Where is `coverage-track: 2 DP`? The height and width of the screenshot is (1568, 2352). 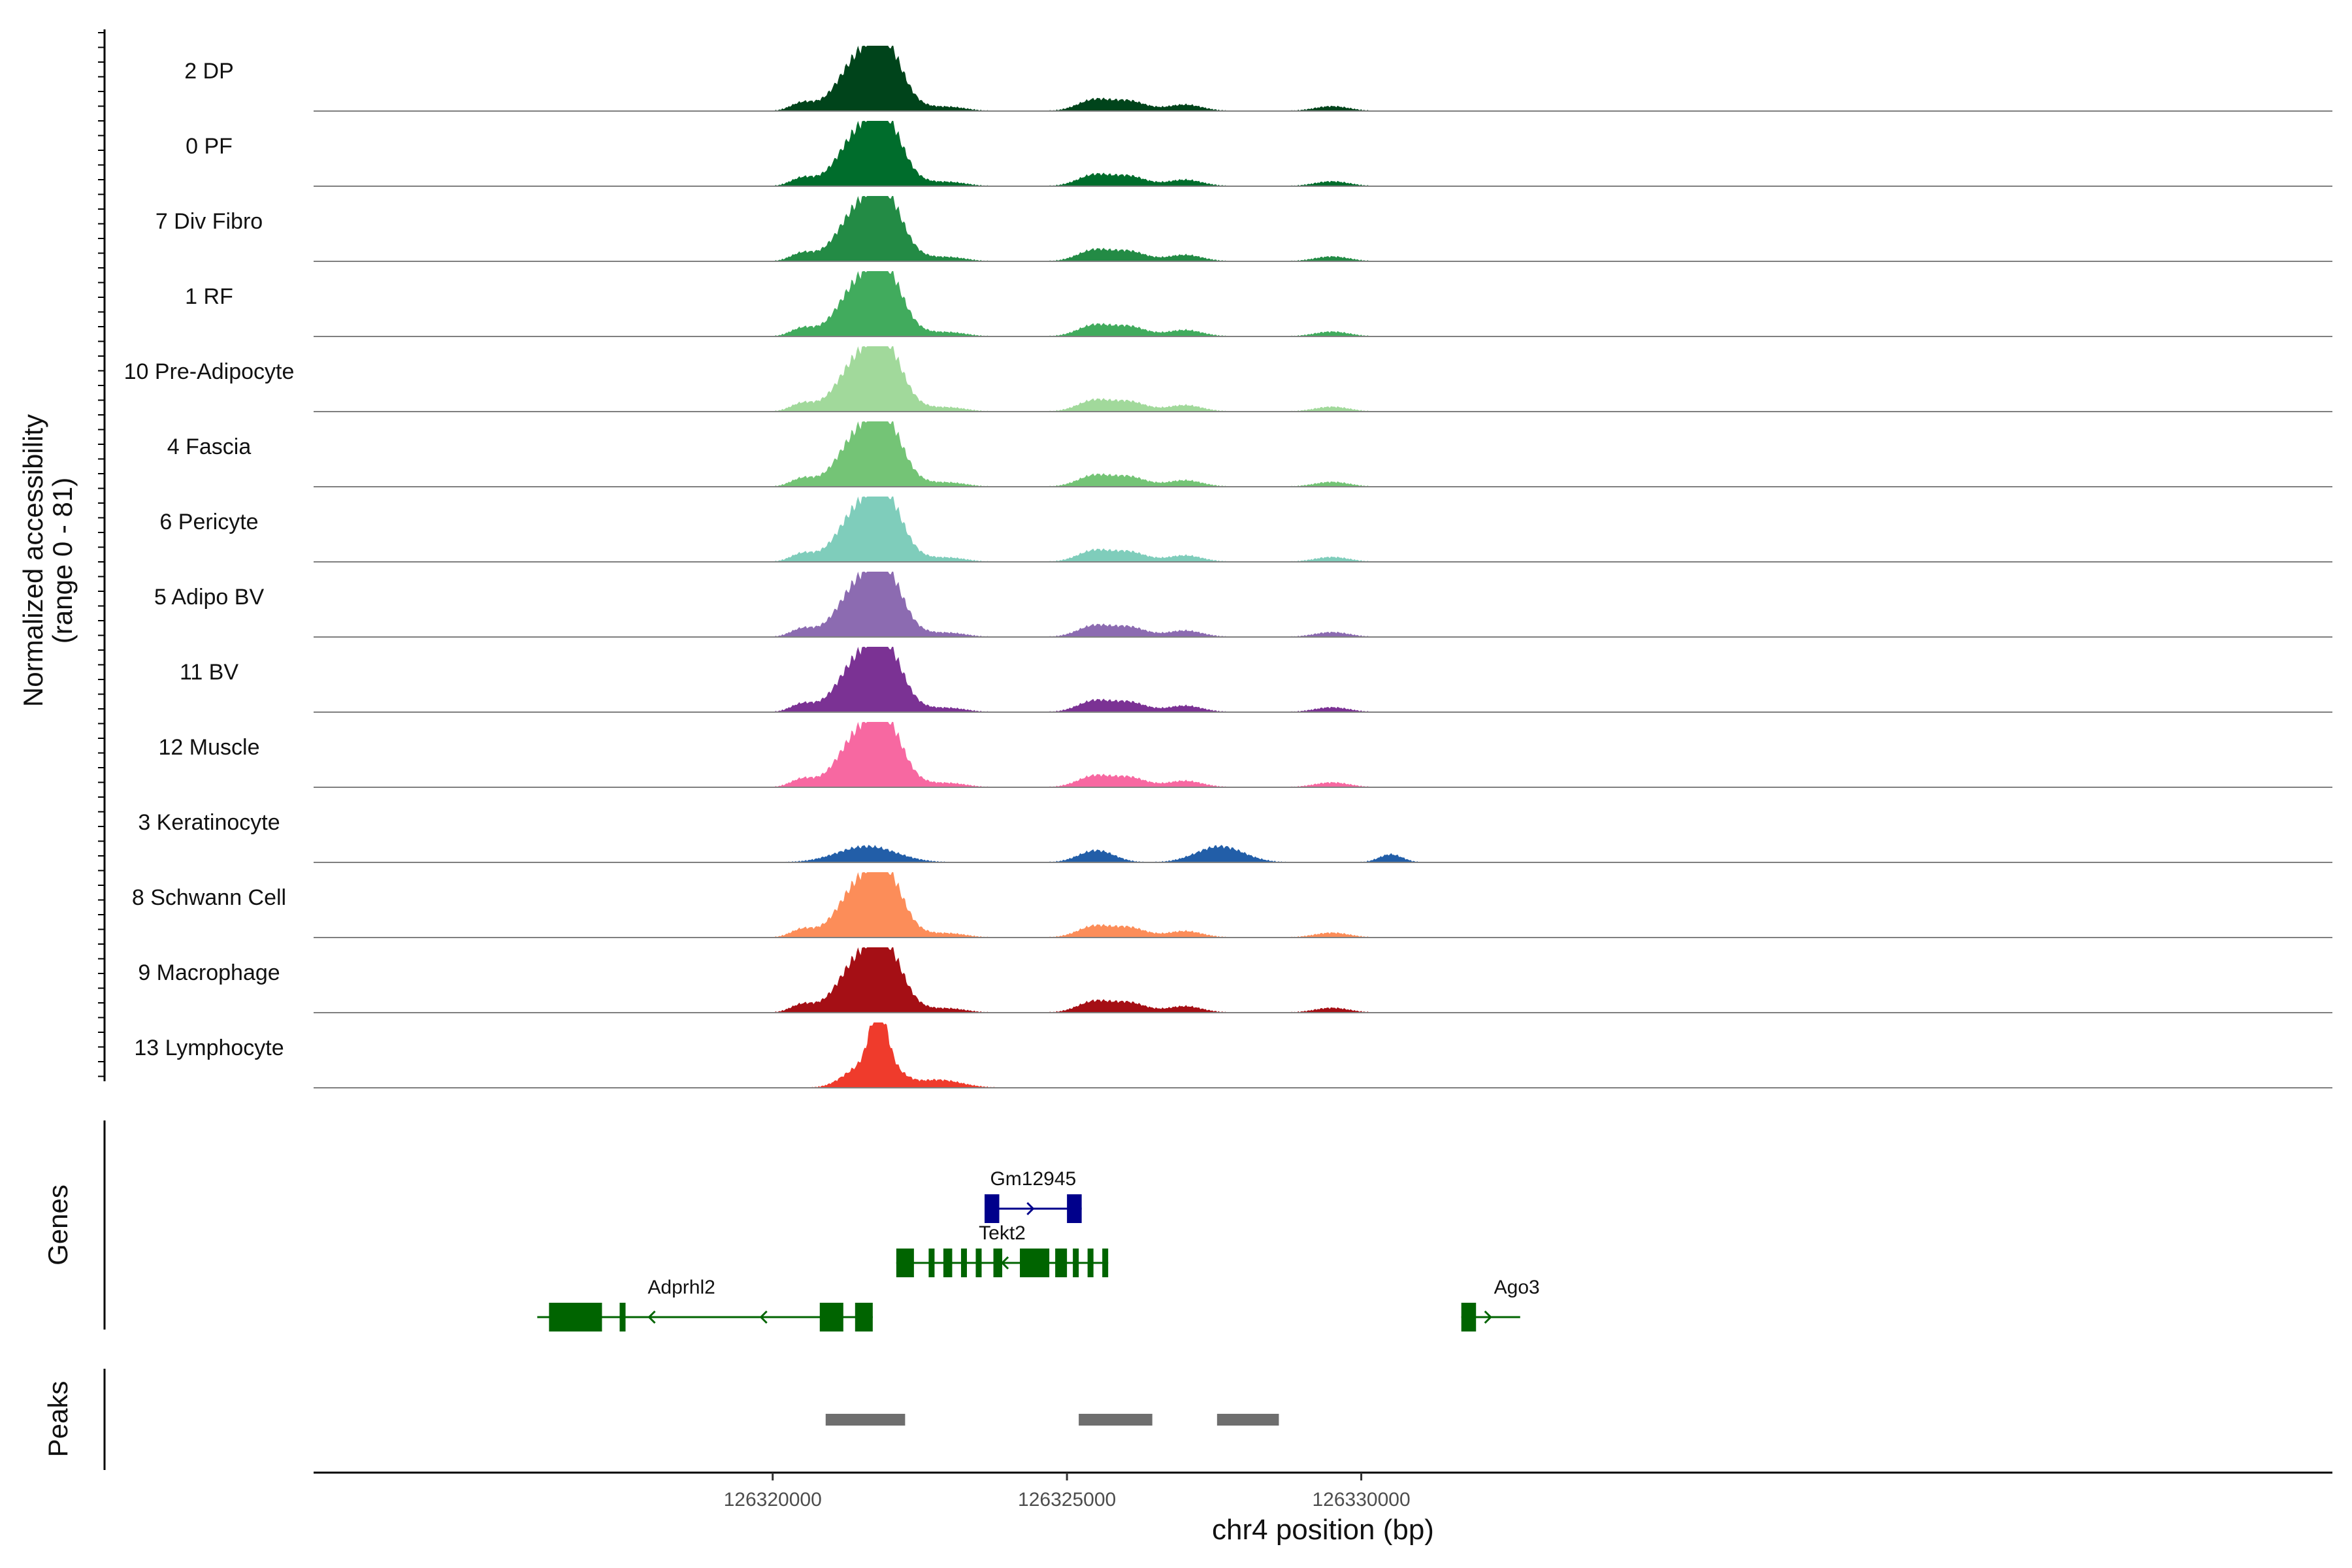
coverage-track: 2 DP is located at coordinates (1258, 79).